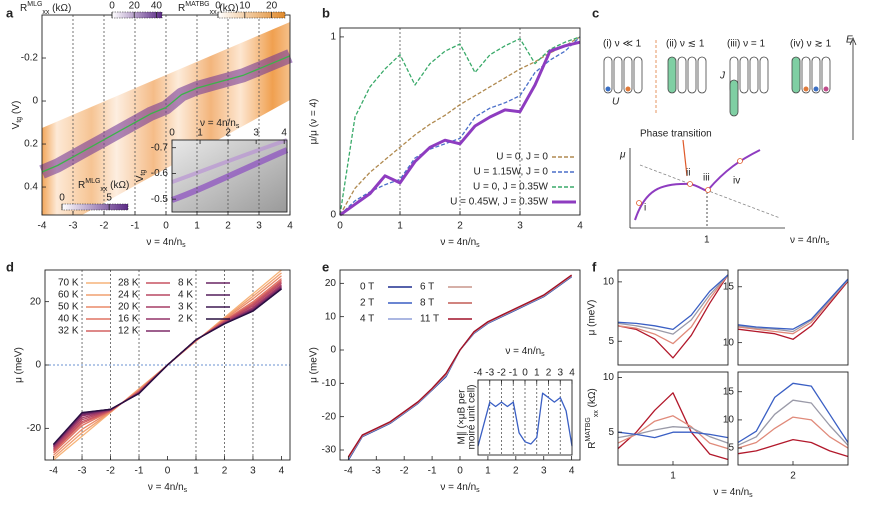  Describe the element at coordinates (157, 6) in the screenshot. I see `colorbar-tick-label: 40` at that location.